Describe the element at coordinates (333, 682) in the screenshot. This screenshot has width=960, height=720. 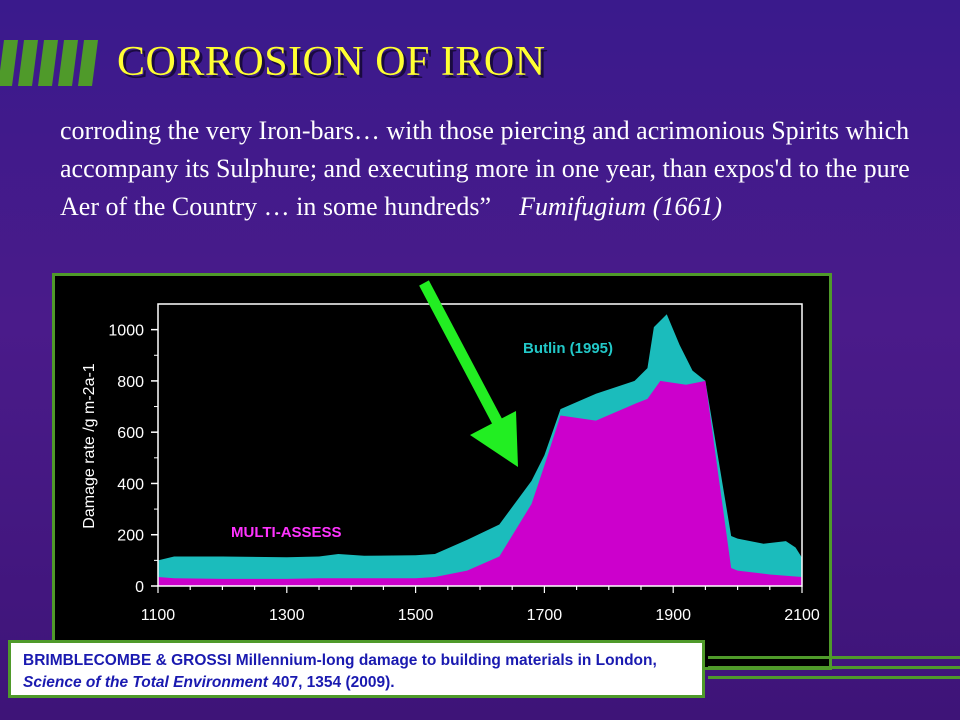
I see `citation-ref: 407, 1354 (2009).` at that location.